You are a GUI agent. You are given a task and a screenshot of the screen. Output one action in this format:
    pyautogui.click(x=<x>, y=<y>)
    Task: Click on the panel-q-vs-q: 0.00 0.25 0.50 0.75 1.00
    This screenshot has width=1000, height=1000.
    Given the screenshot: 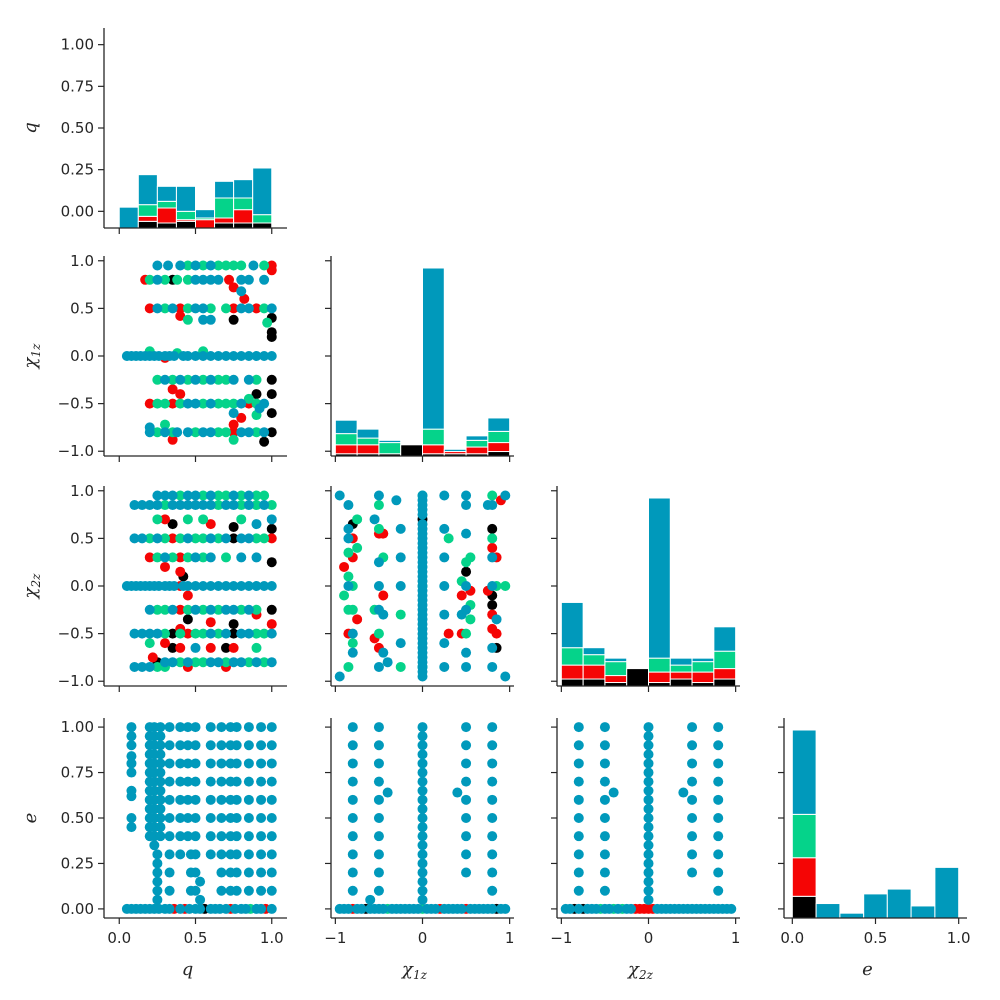 What is the action you would take?
    pyautogui.click(x=174, y=131)
    